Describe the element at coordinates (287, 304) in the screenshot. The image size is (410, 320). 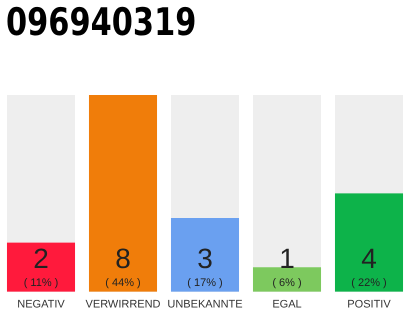
I see `x-tick-label: EGAL` at that location.